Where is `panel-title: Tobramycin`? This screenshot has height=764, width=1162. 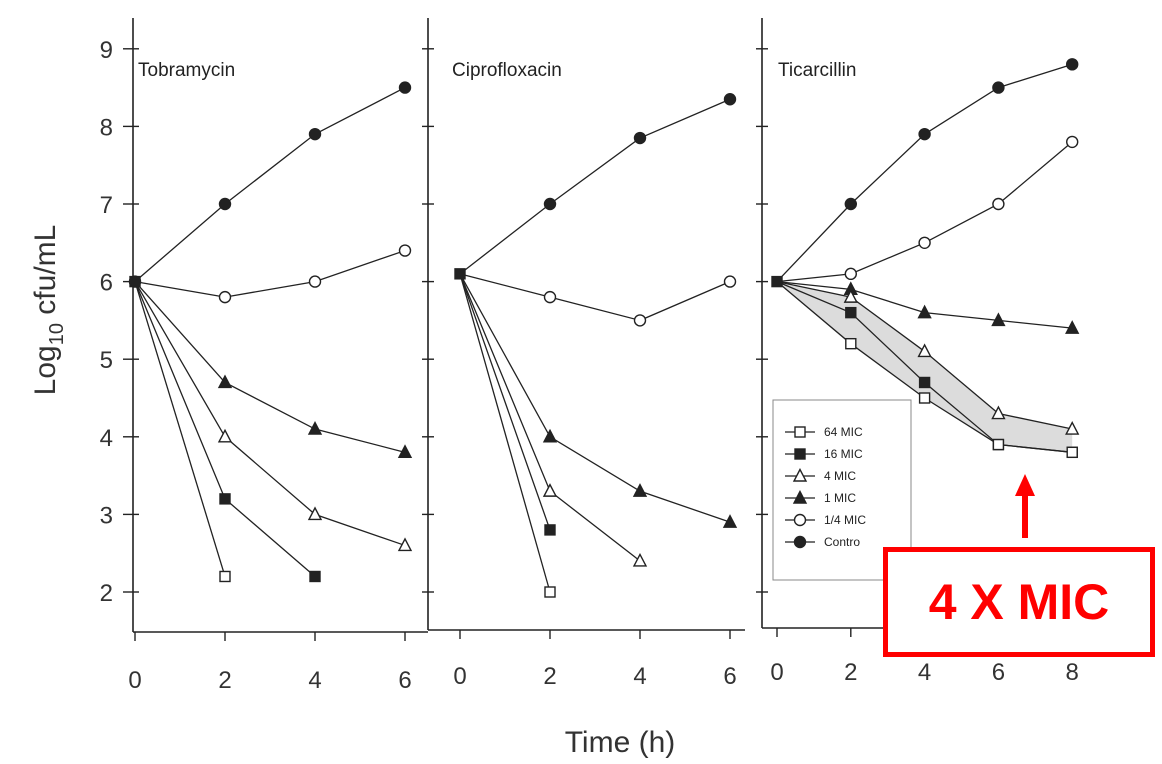 panel-title: Tobramycin is located at coordinates (186, 70).